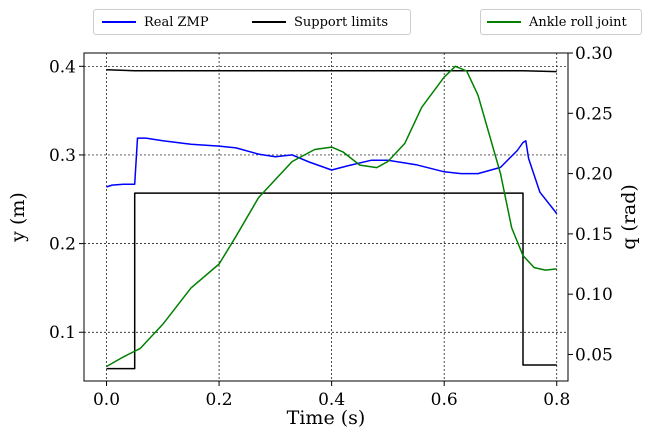 The width and height of the screenshot is (647, 433). I want to click on y-left-tick-label: 0.1, so click(62, 333).